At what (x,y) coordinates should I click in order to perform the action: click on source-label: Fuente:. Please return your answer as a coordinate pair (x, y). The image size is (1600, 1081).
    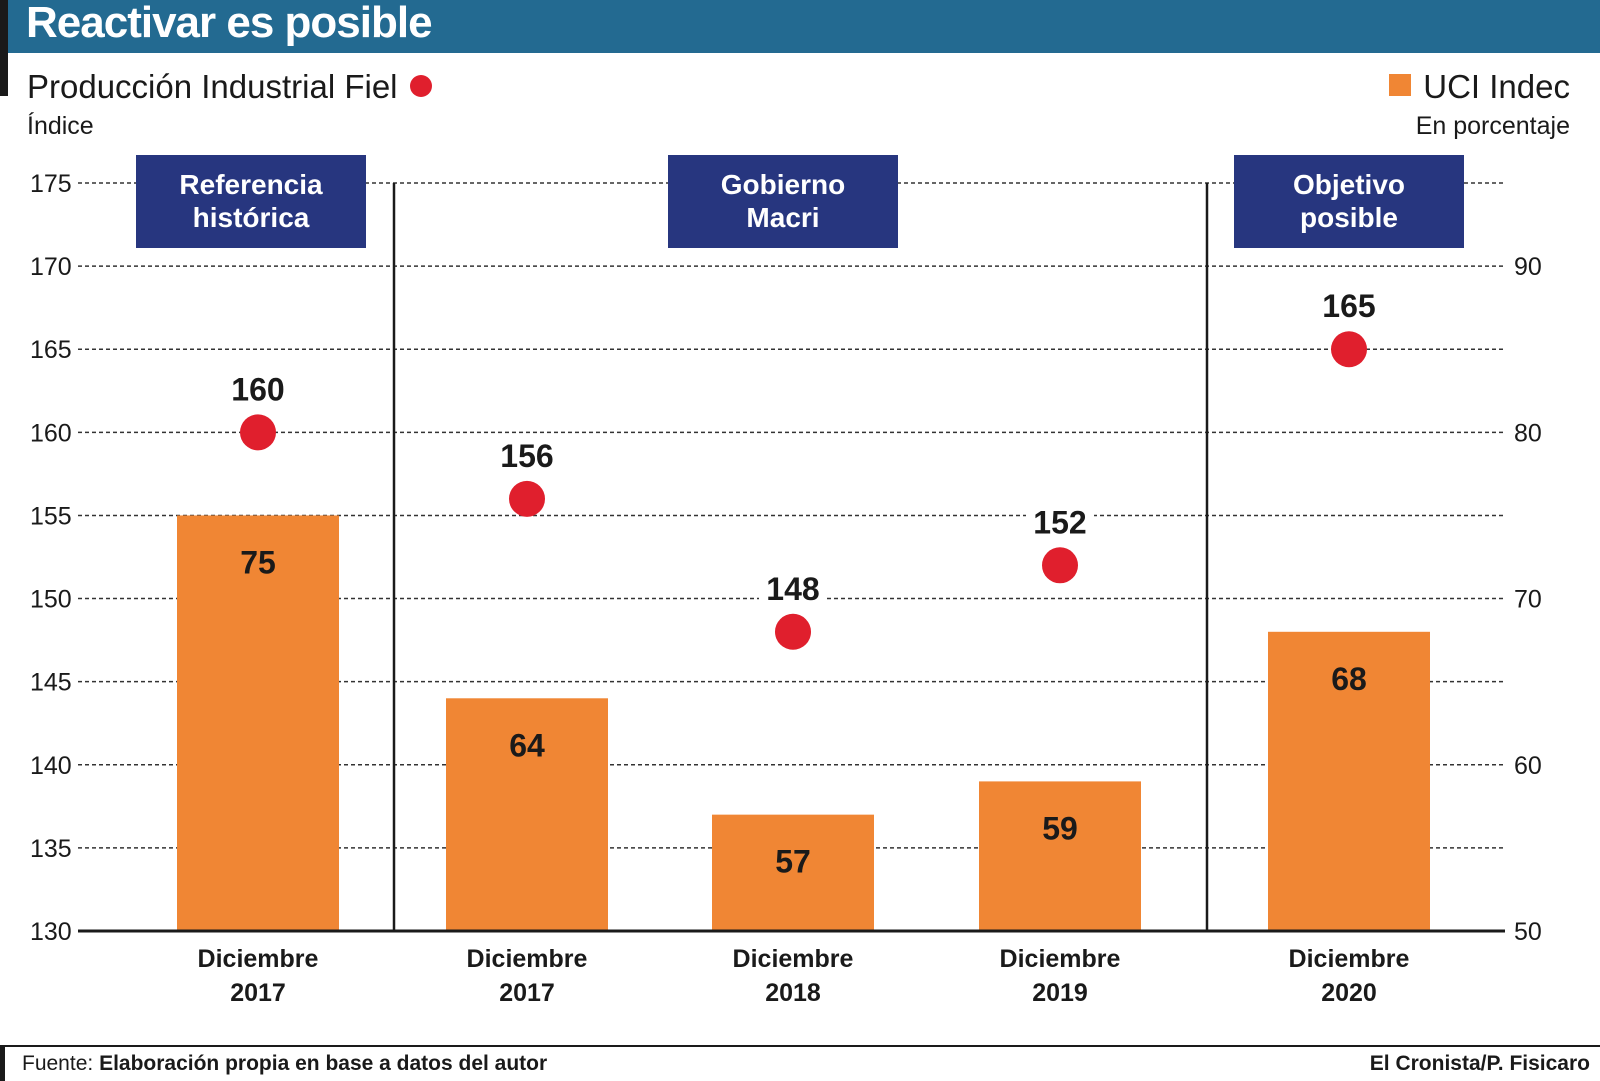
    Looking at the image, I should click on (58, 1063).